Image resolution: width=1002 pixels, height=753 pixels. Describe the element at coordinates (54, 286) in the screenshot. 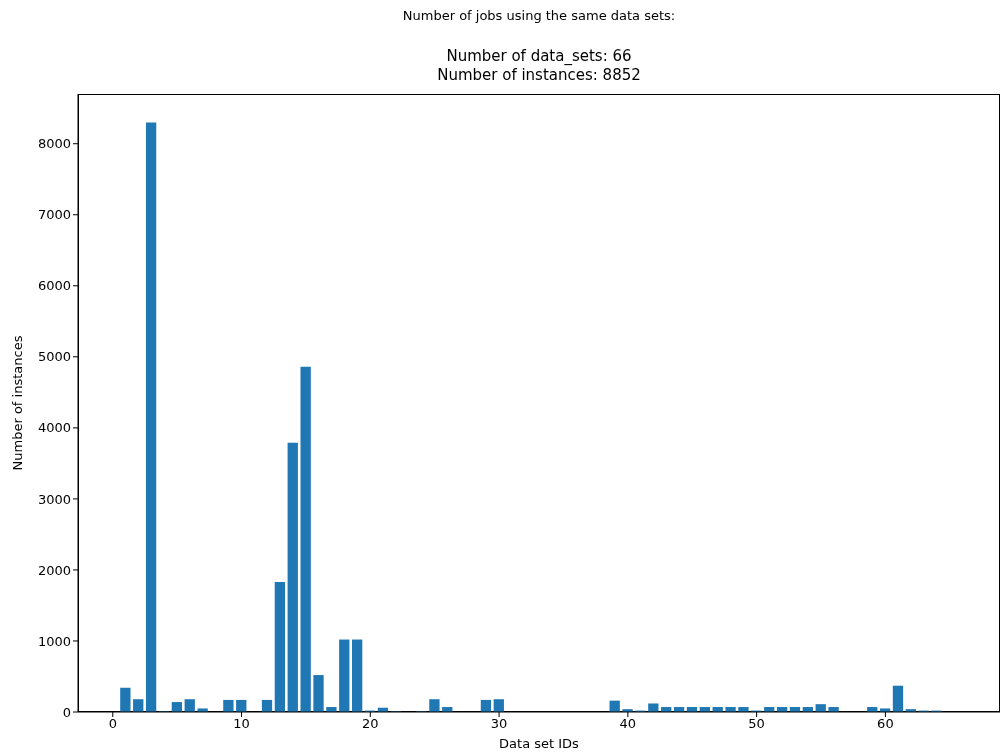

I see `y-tick-label: 6000` at that location.